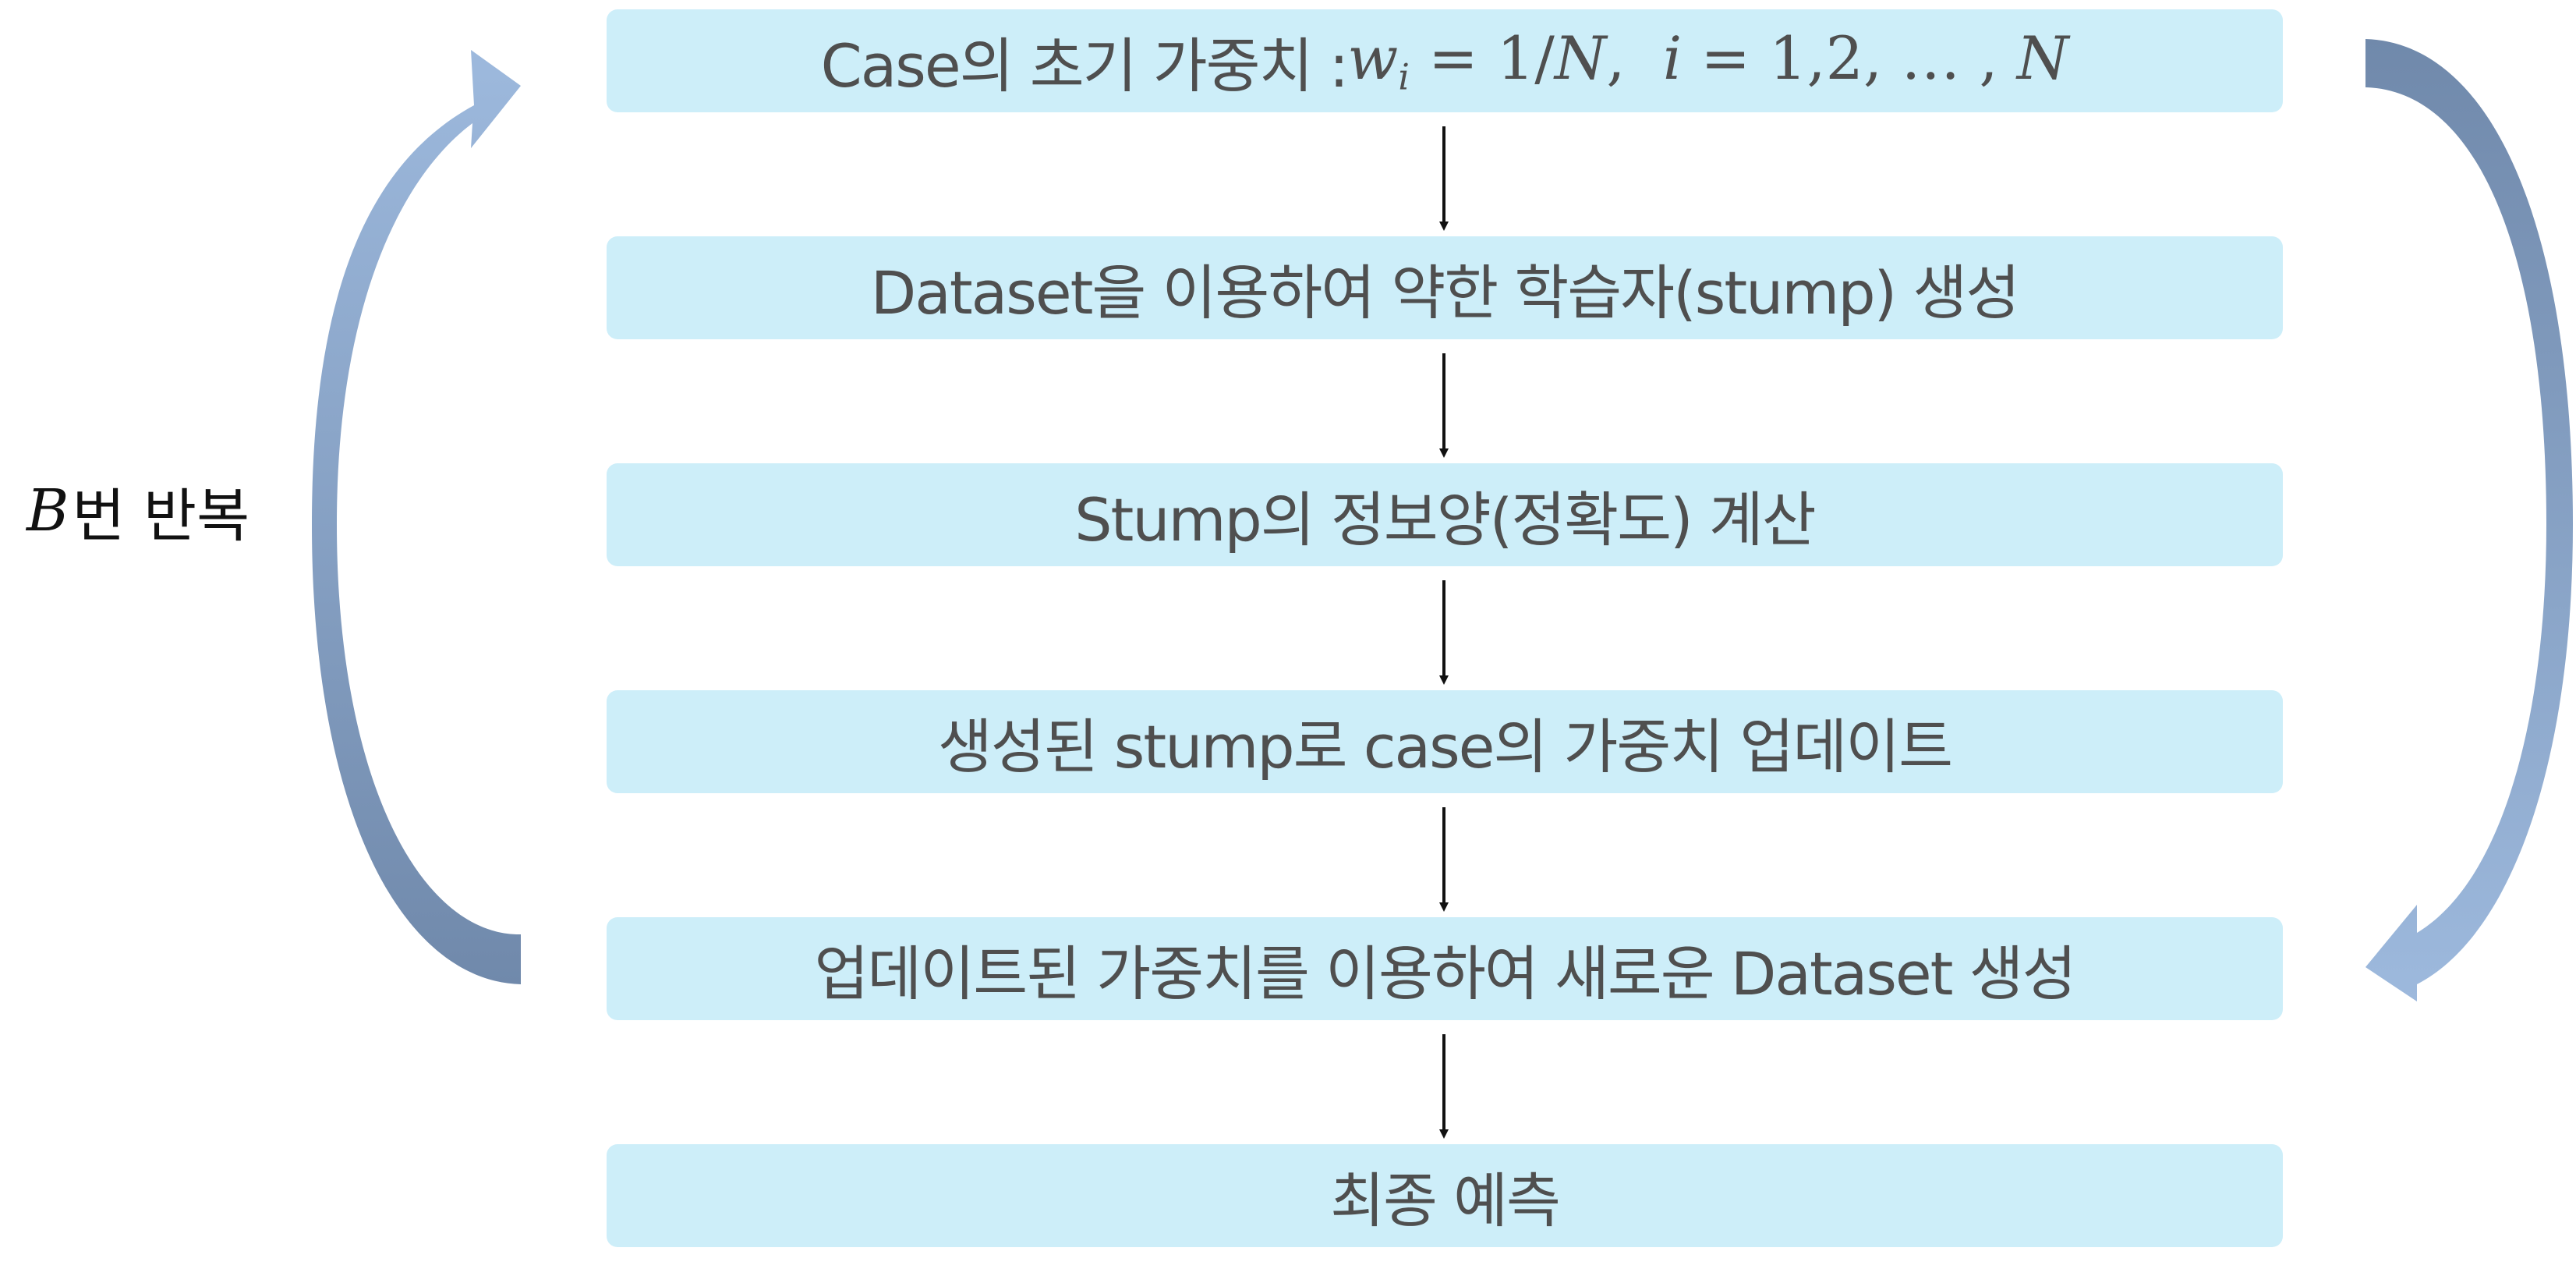 The height and width of the screenshot is (1276, 2576). I want to click on step-new-dataset: 업데이트된 가중치를 이용하여 새로운 Dataset 생성, so click(1445, 968).